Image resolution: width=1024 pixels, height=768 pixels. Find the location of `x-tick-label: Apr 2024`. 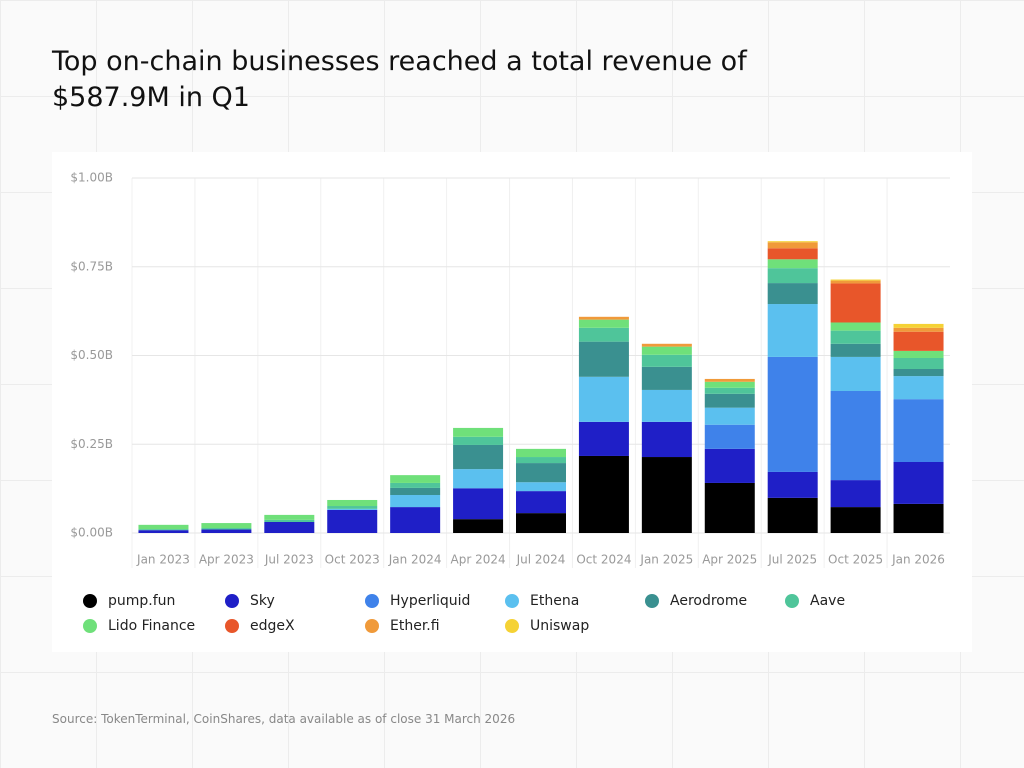

x-tick-label: Apr 2024 is located at coordinates (478, 560).